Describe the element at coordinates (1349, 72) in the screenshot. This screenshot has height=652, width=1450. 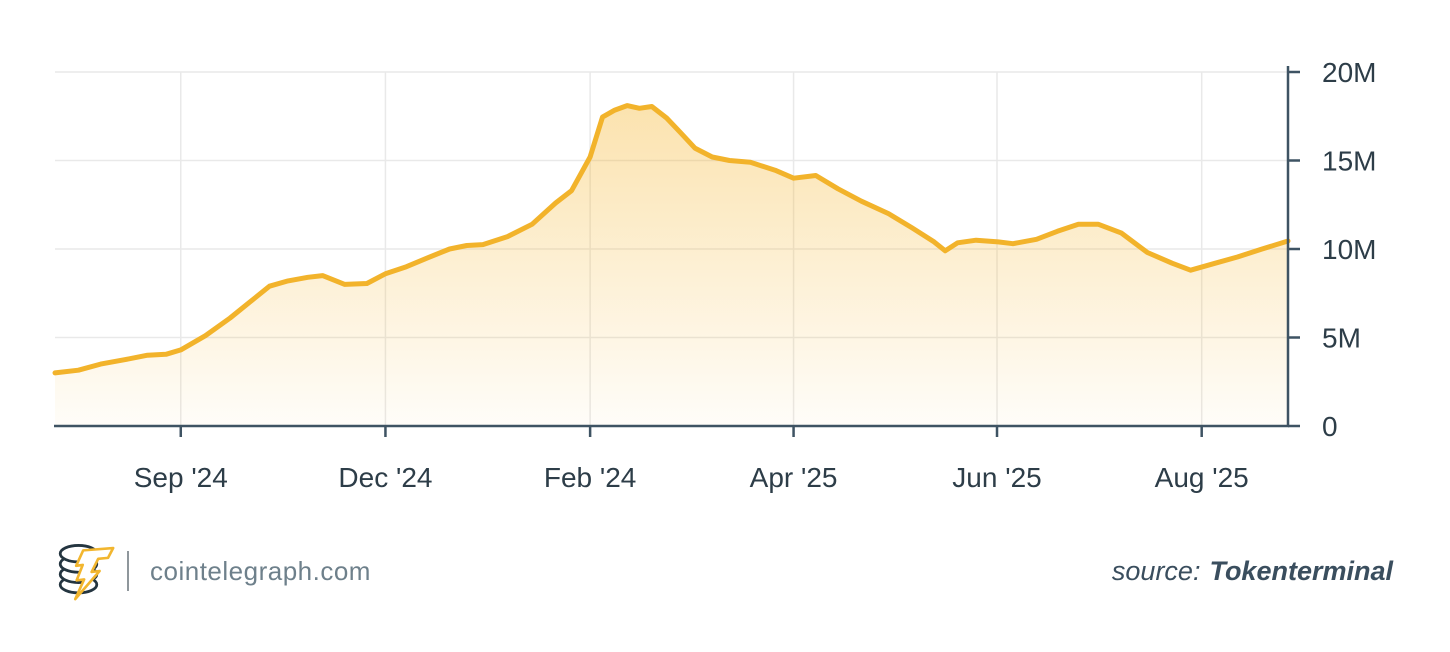
I see `y-axis-label: 20M` at that location.